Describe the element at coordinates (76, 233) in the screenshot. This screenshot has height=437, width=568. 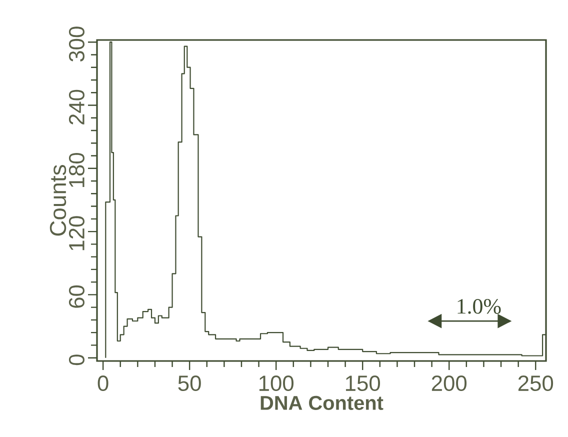
I see `y-tick-label: 120` at that location.